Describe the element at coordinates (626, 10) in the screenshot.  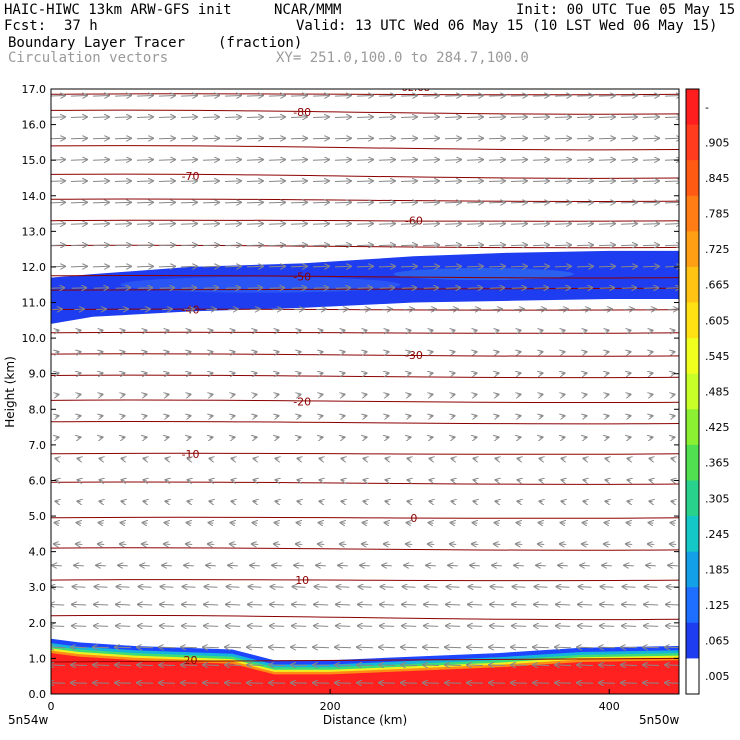
I see `init-time: Init: 00 UTC Tue 05 May 15` at that location.